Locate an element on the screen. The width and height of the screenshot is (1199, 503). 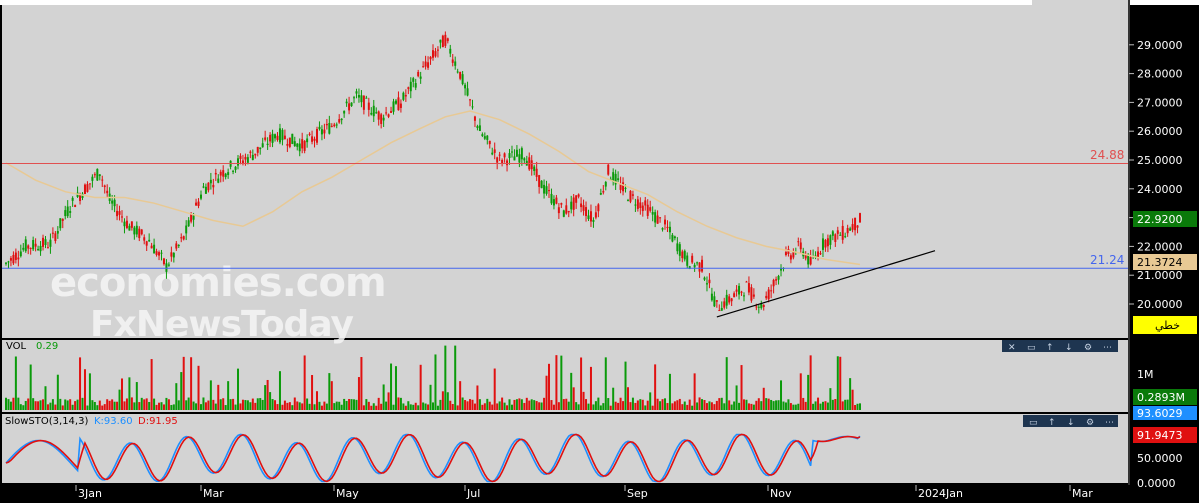
stoch-k-badge: 93.6029 is located at coordinates (1165, 413).